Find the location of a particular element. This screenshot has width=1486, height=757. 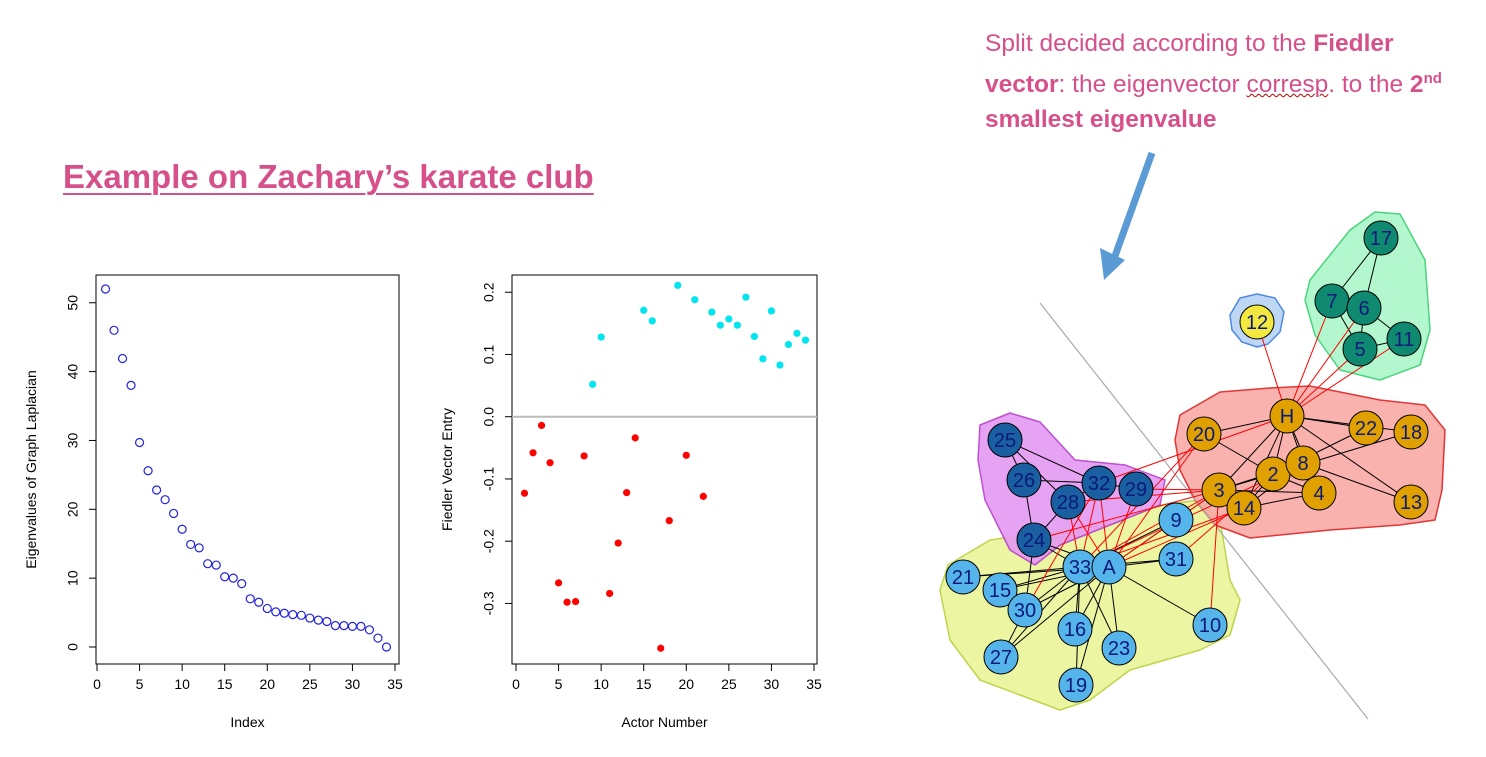

node-label: 23 is located at coordinates (1119, 649).